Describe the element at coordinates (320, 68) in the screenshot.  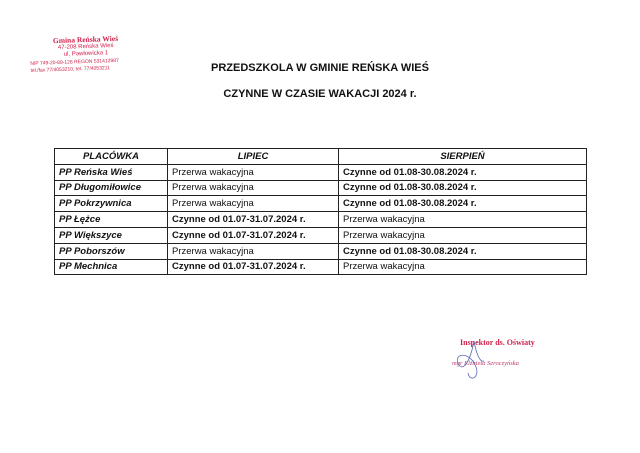
I see `document-title: PRZEDSZKOLA W GMINIE REŃSKA WIEŚ` at that location.